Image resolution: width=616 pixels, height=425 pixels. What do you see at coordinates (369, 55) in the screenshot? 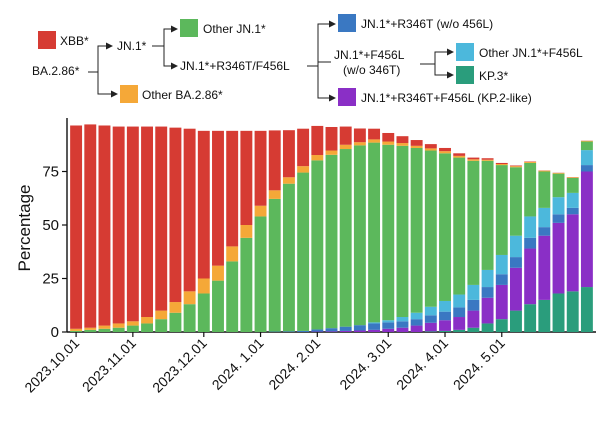
I see `legend-label-jn1-f456l: JN.1*+F456L` at bounding box center [369, 55].